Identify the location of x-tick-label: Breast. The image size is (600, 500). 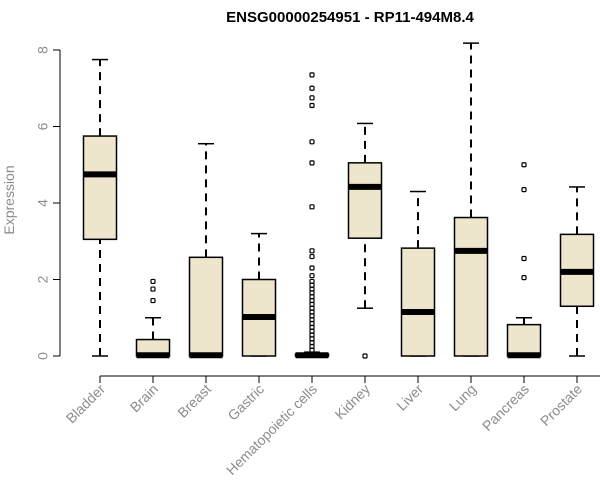
(194, 401).